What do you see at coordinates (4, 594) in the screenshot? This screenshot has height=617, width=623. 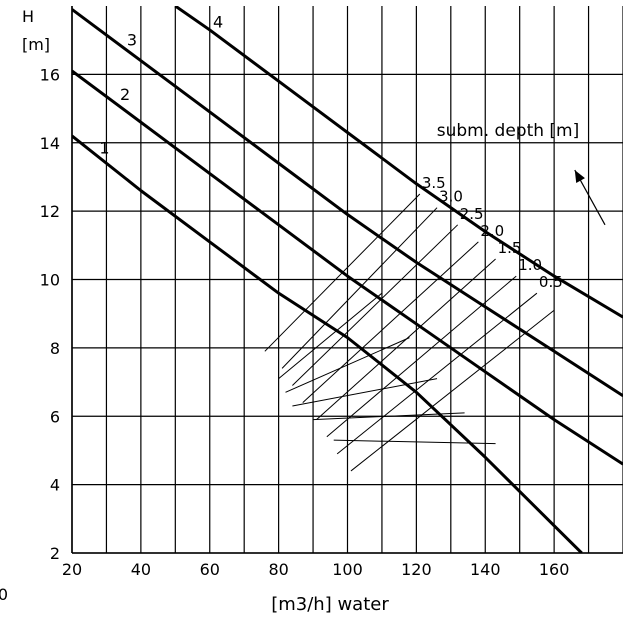 I see `left-corner-mark: 0` at bounding box center [4, 594].